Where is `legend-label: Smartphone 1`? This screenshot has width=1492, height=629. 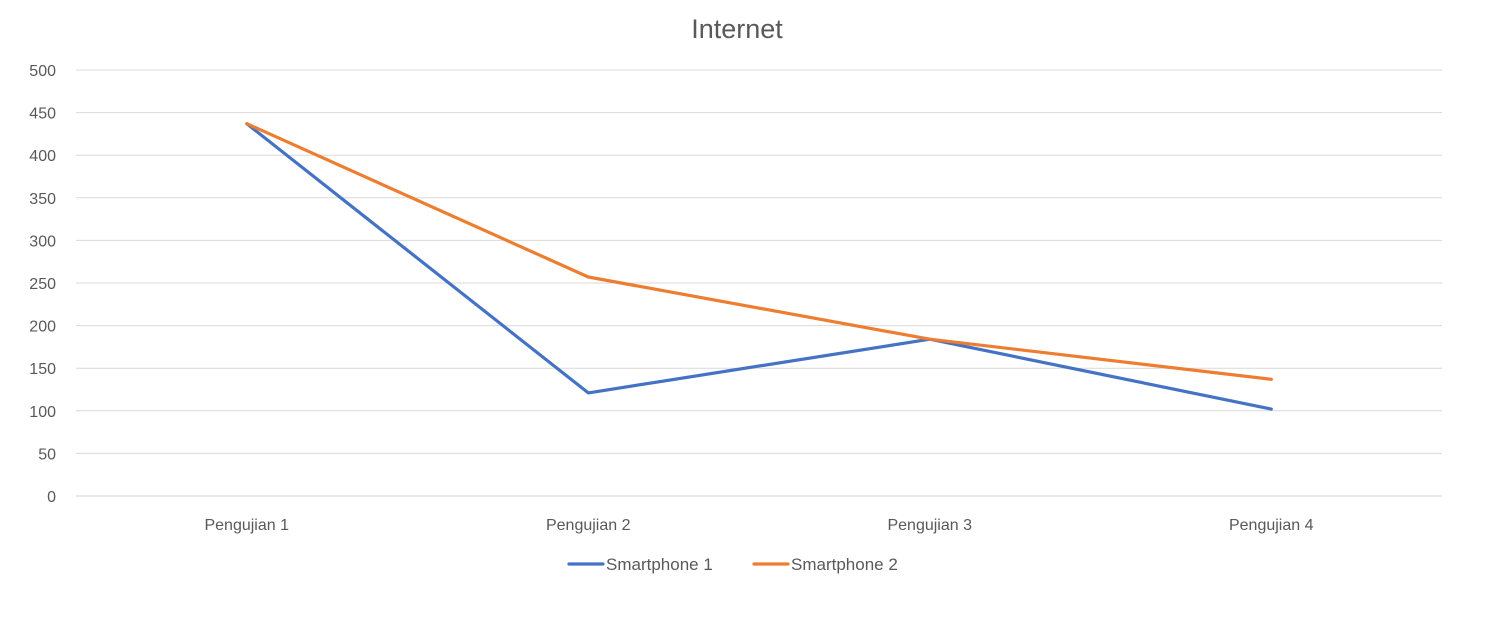
legend-label: Smartphone 1 is located at coordinates (659, 564).